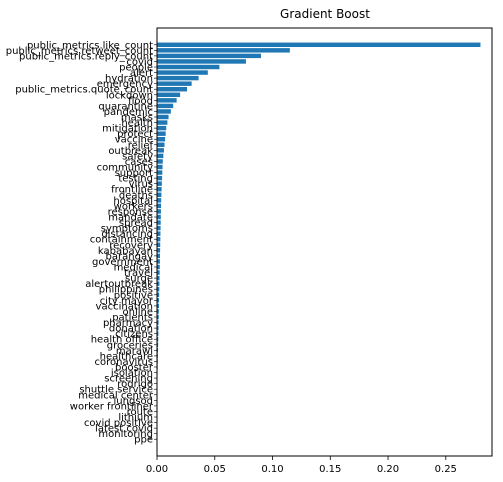 Image resolution: width=503 pixels, height=482 pixels. Describe the element at coordinates (127, 301) in the screenshot. I see `category-label: city mayor` at that location.